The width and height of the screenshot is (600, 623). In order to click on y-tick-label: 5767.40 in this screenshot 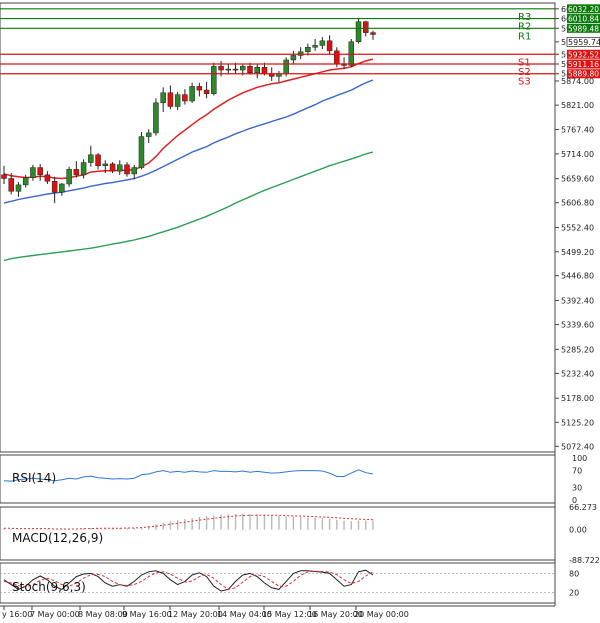, I will do `click(577, 130)`.